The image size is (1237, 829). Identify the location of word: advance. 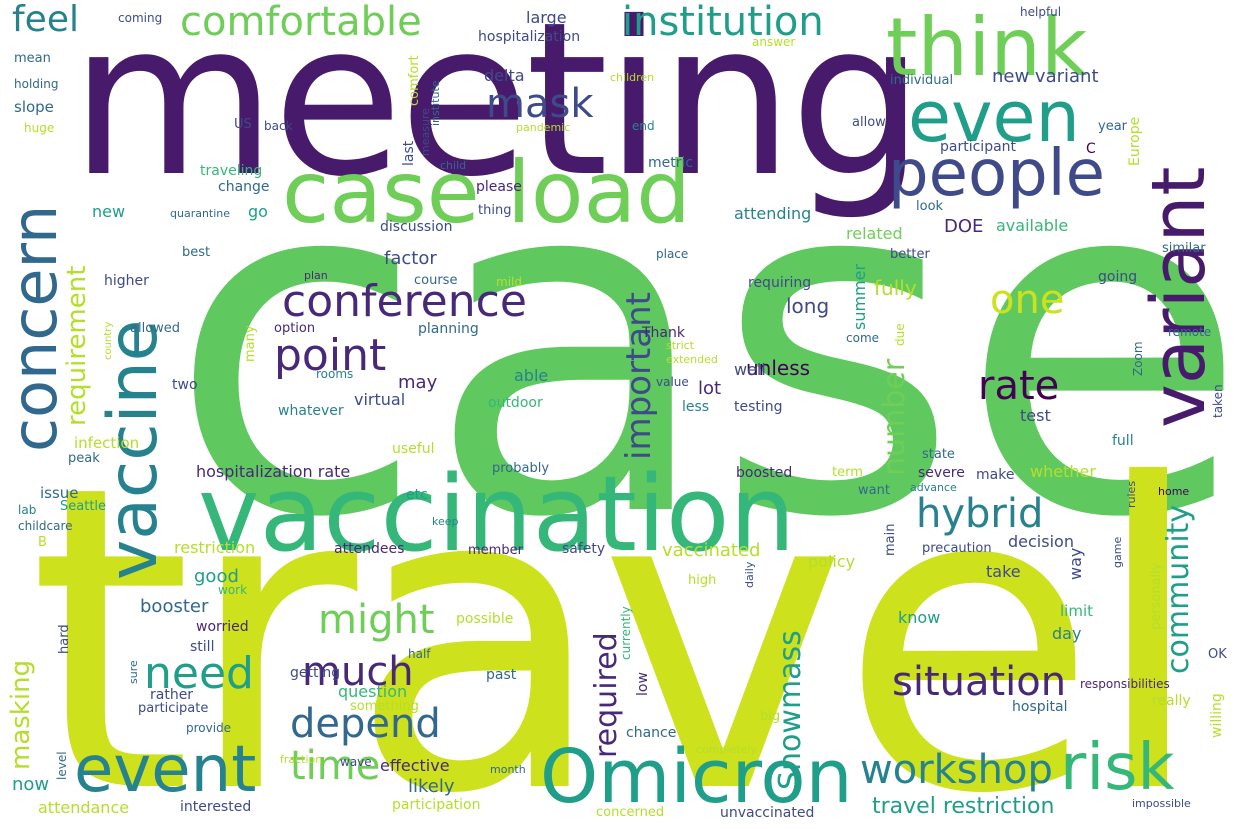
(933, 487).